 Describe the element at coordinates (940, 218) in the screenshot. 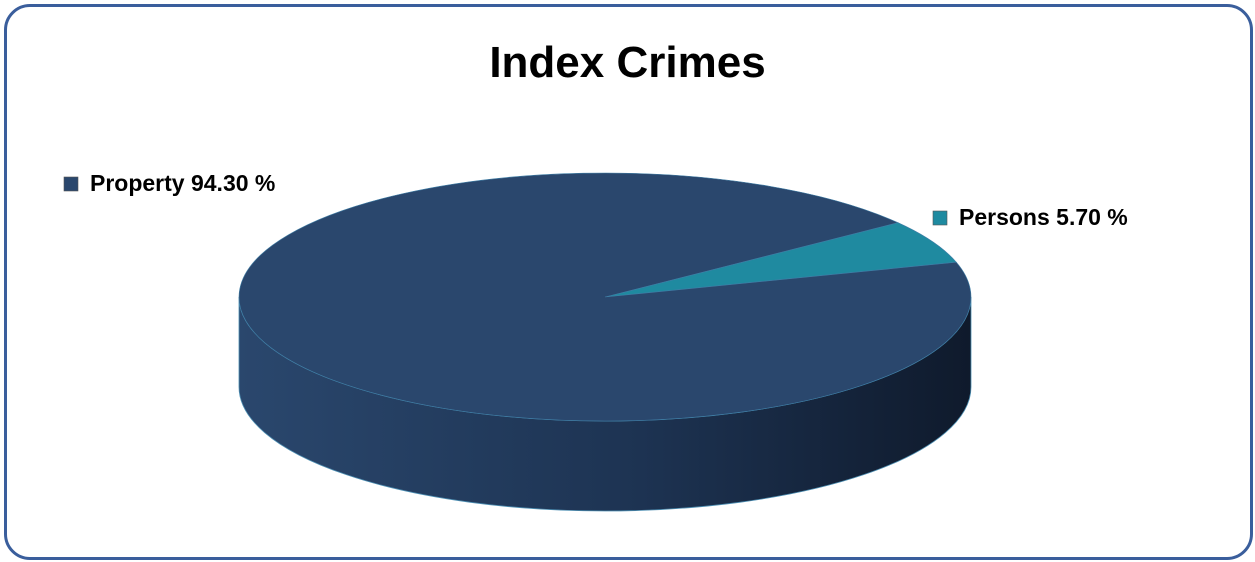

I see `data-label-persons-key` at that location.